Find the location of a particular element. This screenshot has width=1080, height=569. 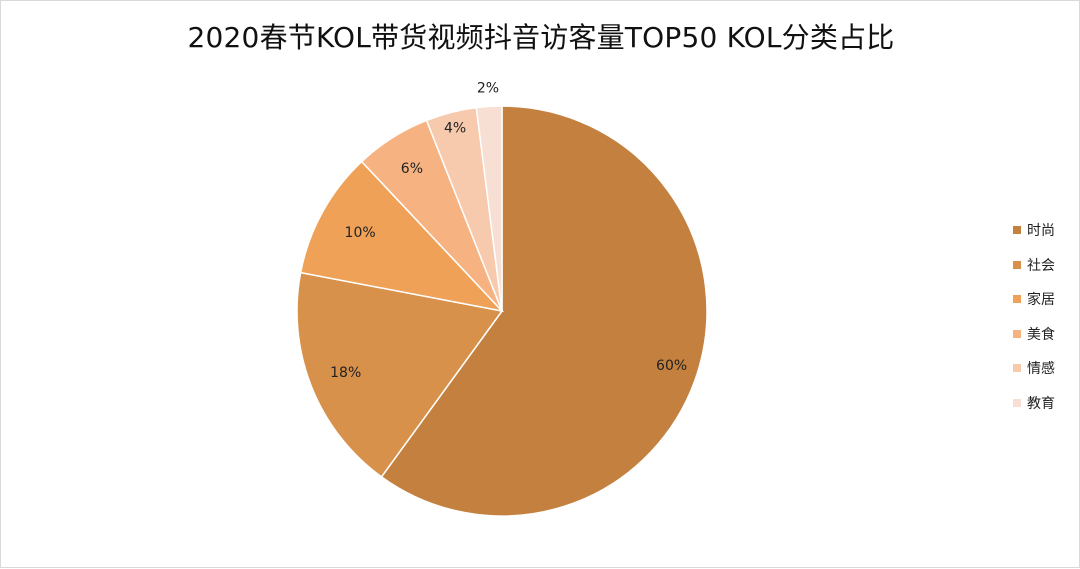

legend-label: 家居 is located at coordinates (1041, 300).